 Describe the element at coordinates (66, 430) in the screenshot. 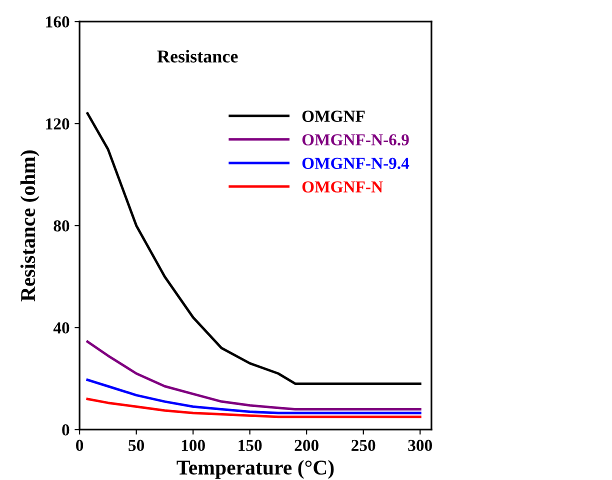

I see `y-tick-label: 0` at that location.